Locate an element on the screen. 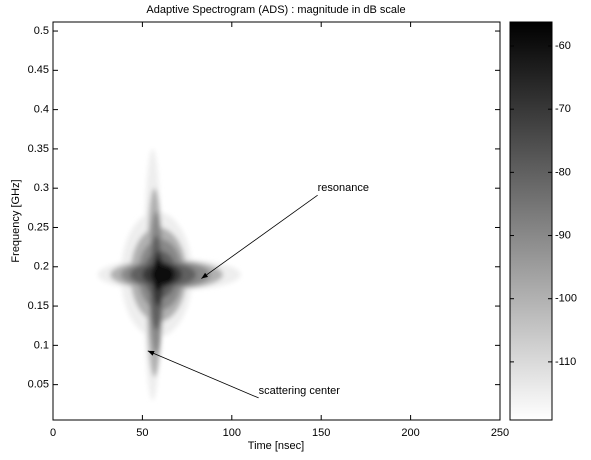 The width and height of the screenshot is (591, 460). y-tick-label: 0.35 is located at coordinates (38, 149).